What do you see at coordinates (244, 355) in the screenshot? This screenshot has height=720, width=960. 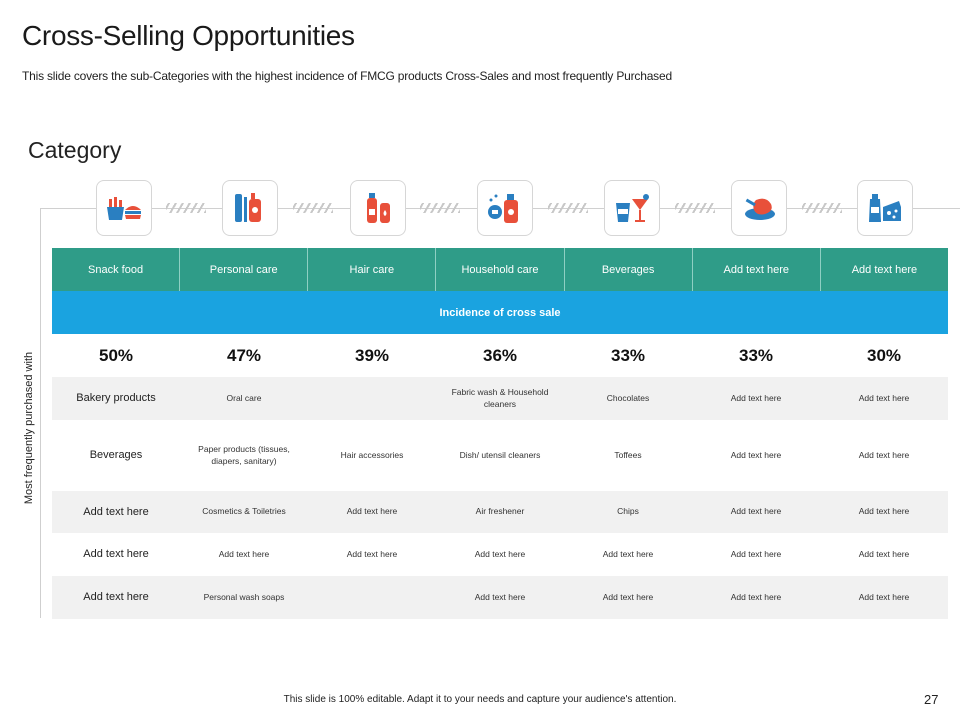 I see `percentage-value: 47%` at bounding box center [244, 355].